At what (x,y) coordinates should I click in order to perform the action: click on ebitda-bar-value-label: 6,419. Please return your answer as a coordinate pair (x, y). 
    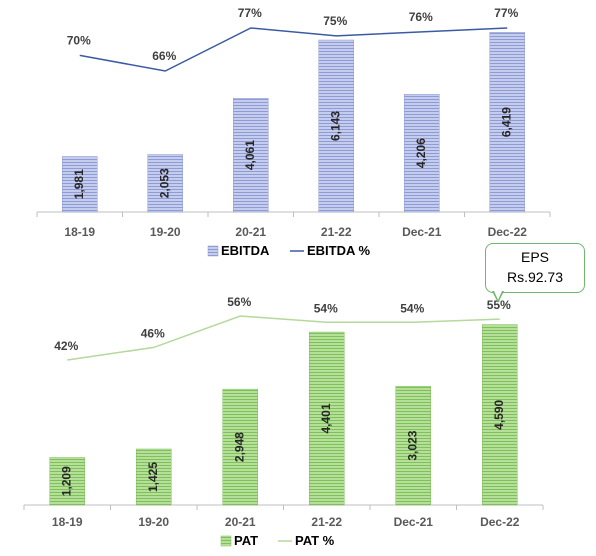
    Looking at the image, I should click on (506, 122).